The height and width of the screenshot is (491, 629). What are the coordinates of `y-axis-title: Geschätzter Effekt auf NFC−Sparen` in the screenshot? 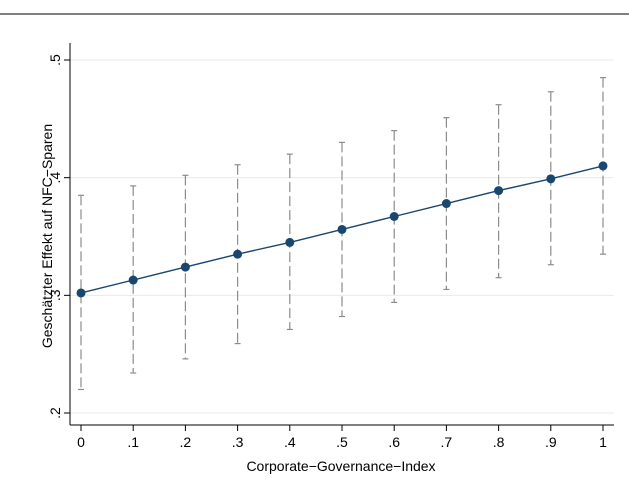 It's located at (47, 236).